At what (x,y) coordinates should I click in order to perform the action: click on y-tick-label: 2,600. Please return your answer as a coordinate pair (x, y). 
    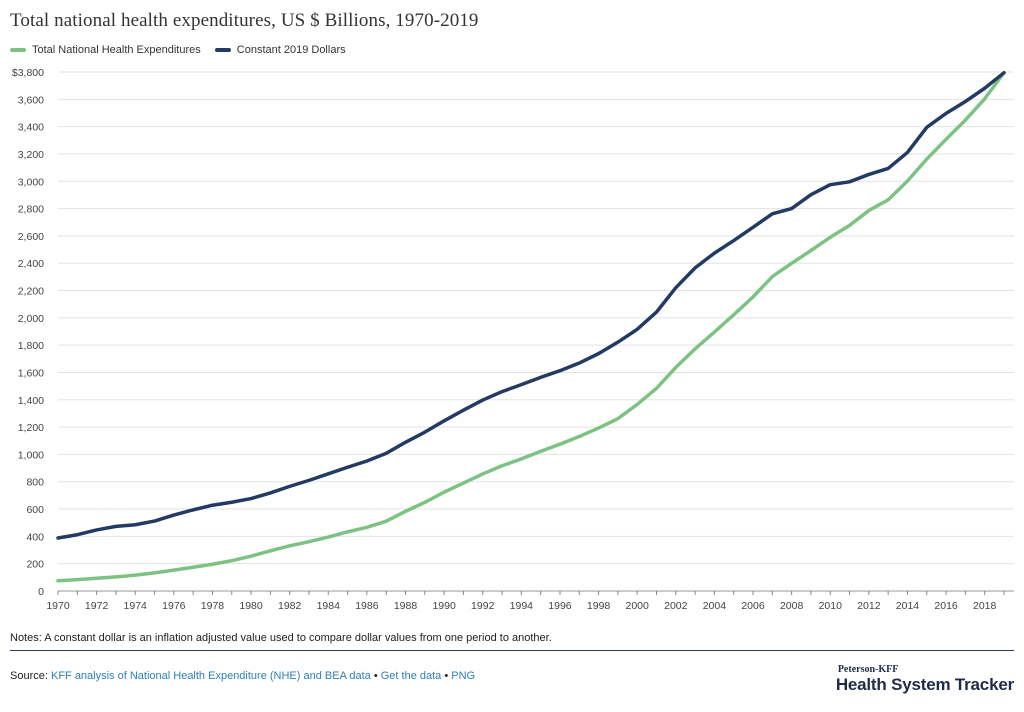
    Looking at the image, I should click on (31, 237).